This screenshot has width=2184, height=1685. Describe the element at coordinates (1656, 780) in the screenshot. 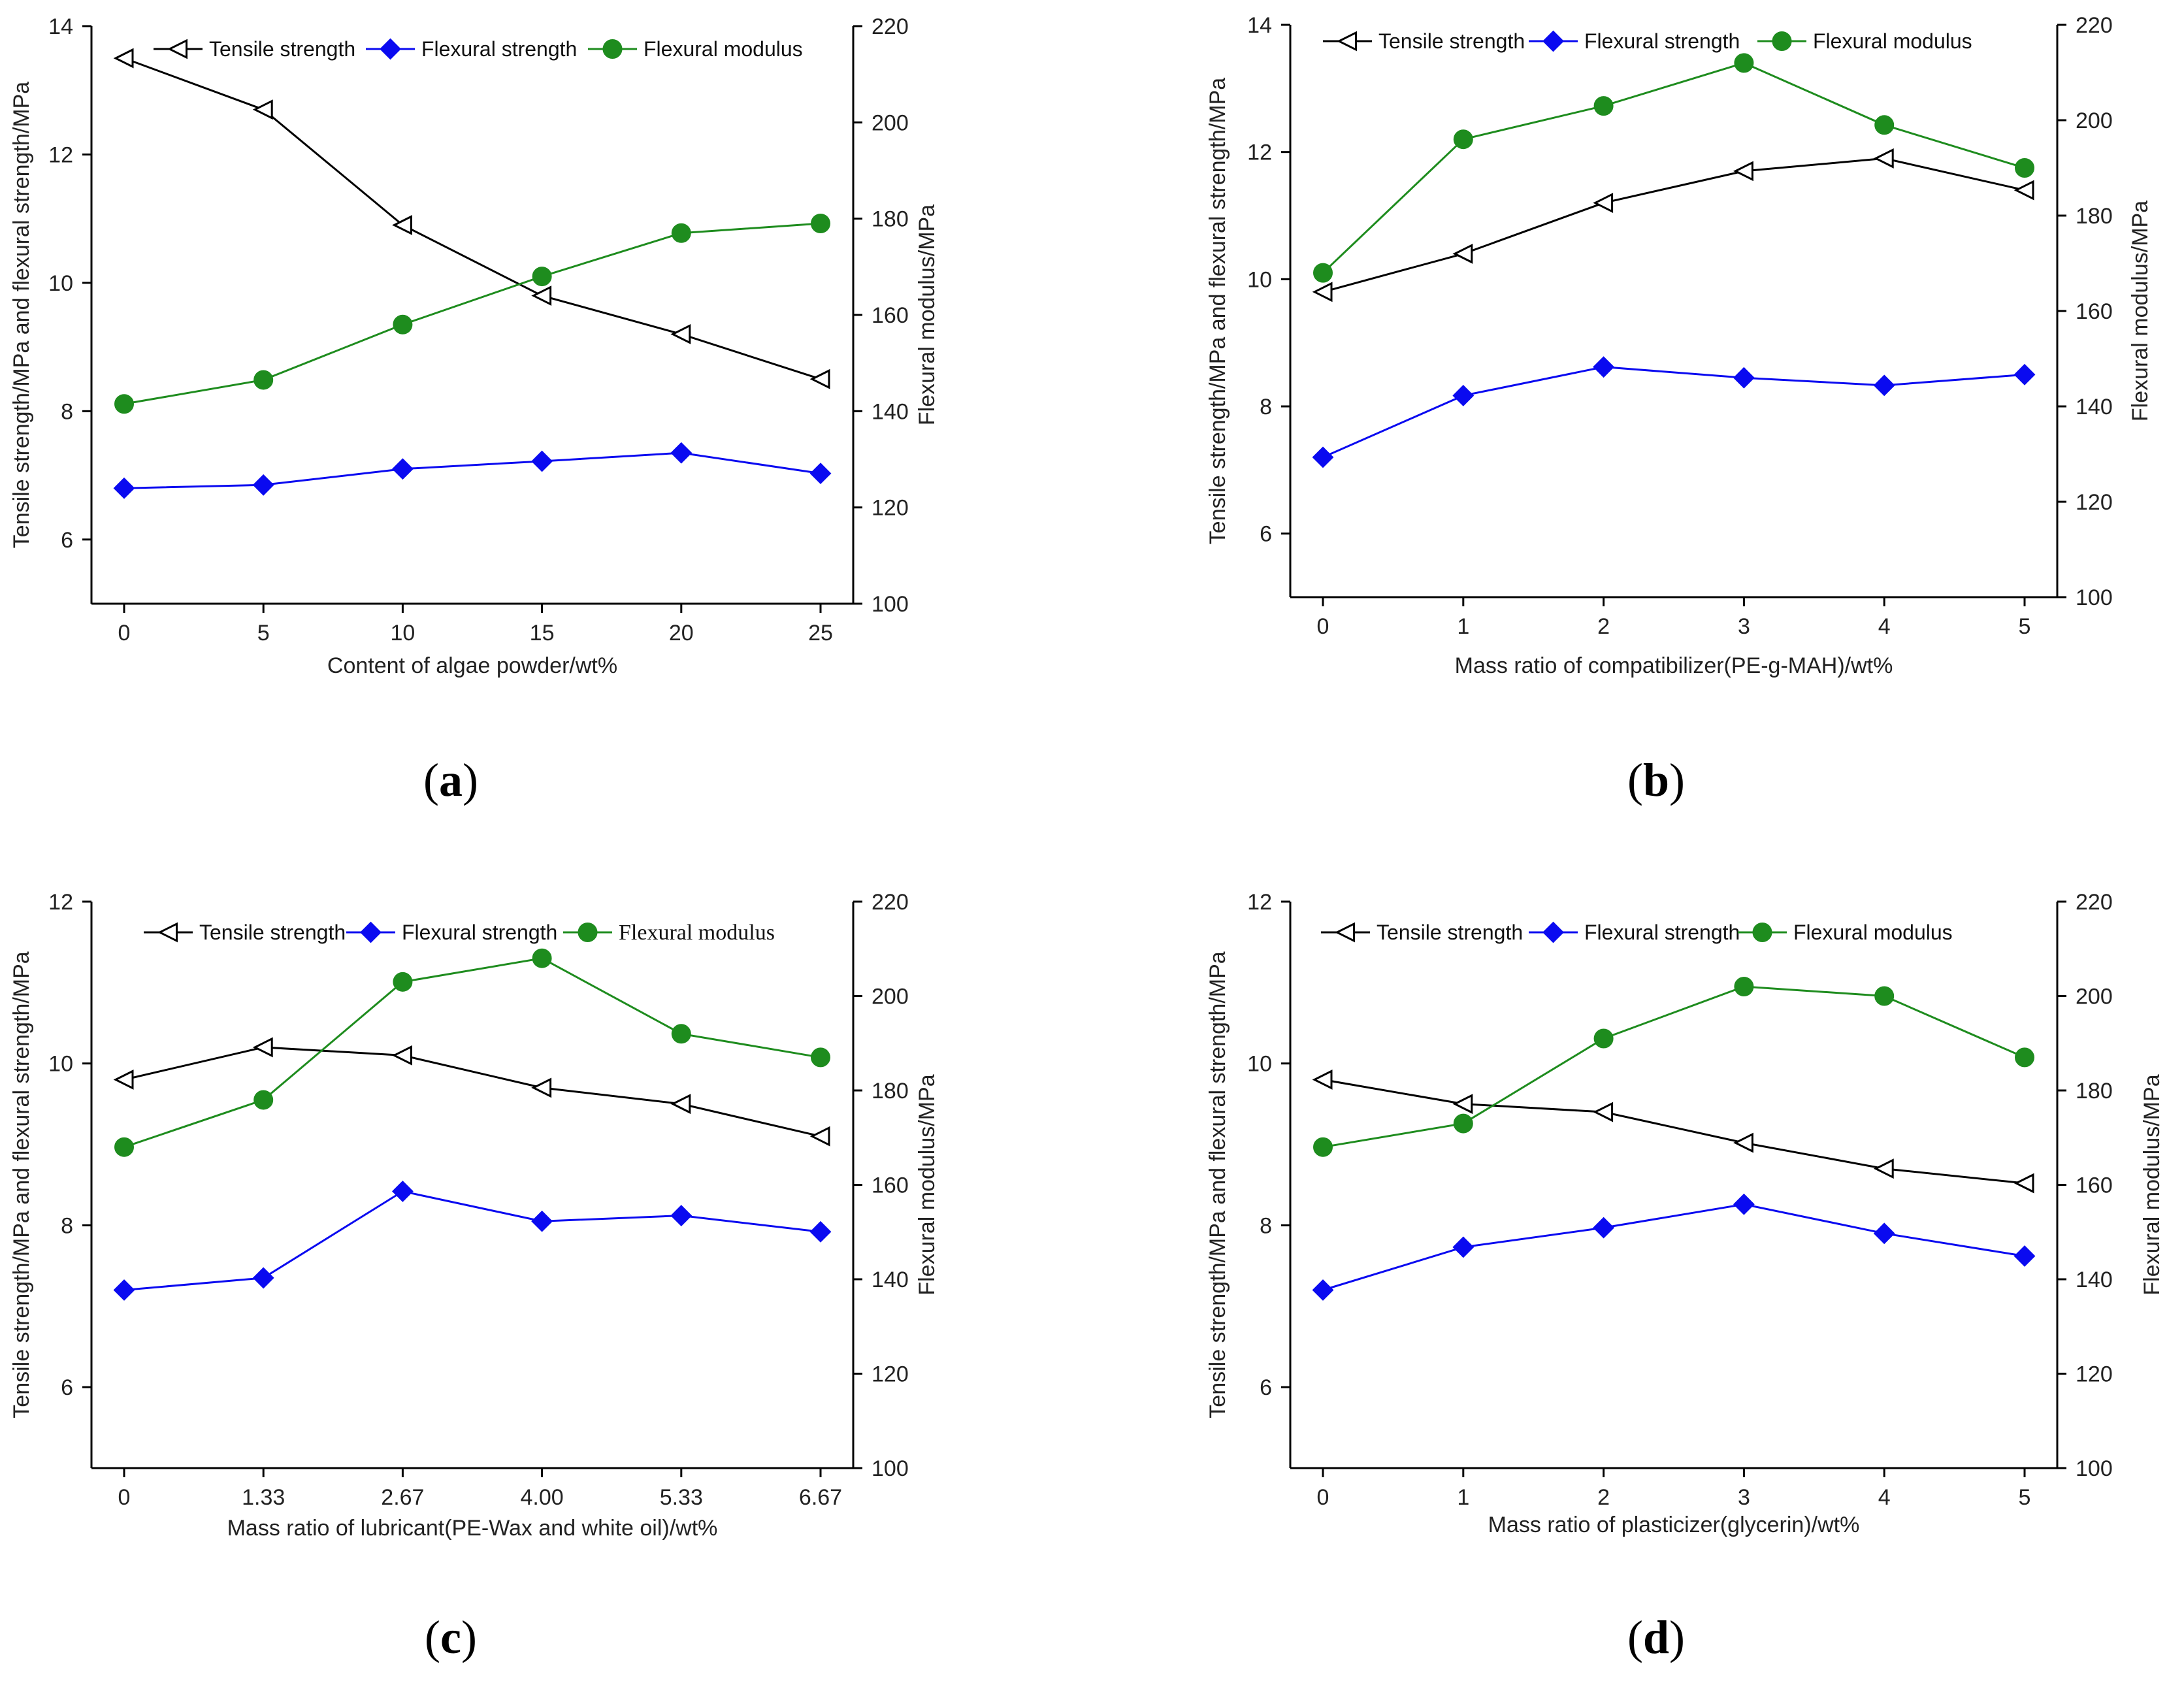

I see `panel-label: (b)` at that location.